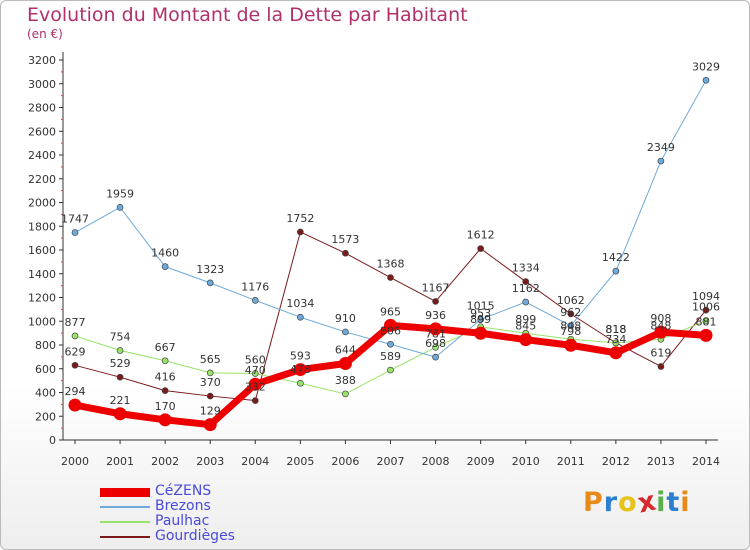 The width and height of the screenshot is (750, 550). What do you see at coordinates (75, 322) in the screenshot?
I see `data-label-paulhac: 877` at bounding box center [75, 322].